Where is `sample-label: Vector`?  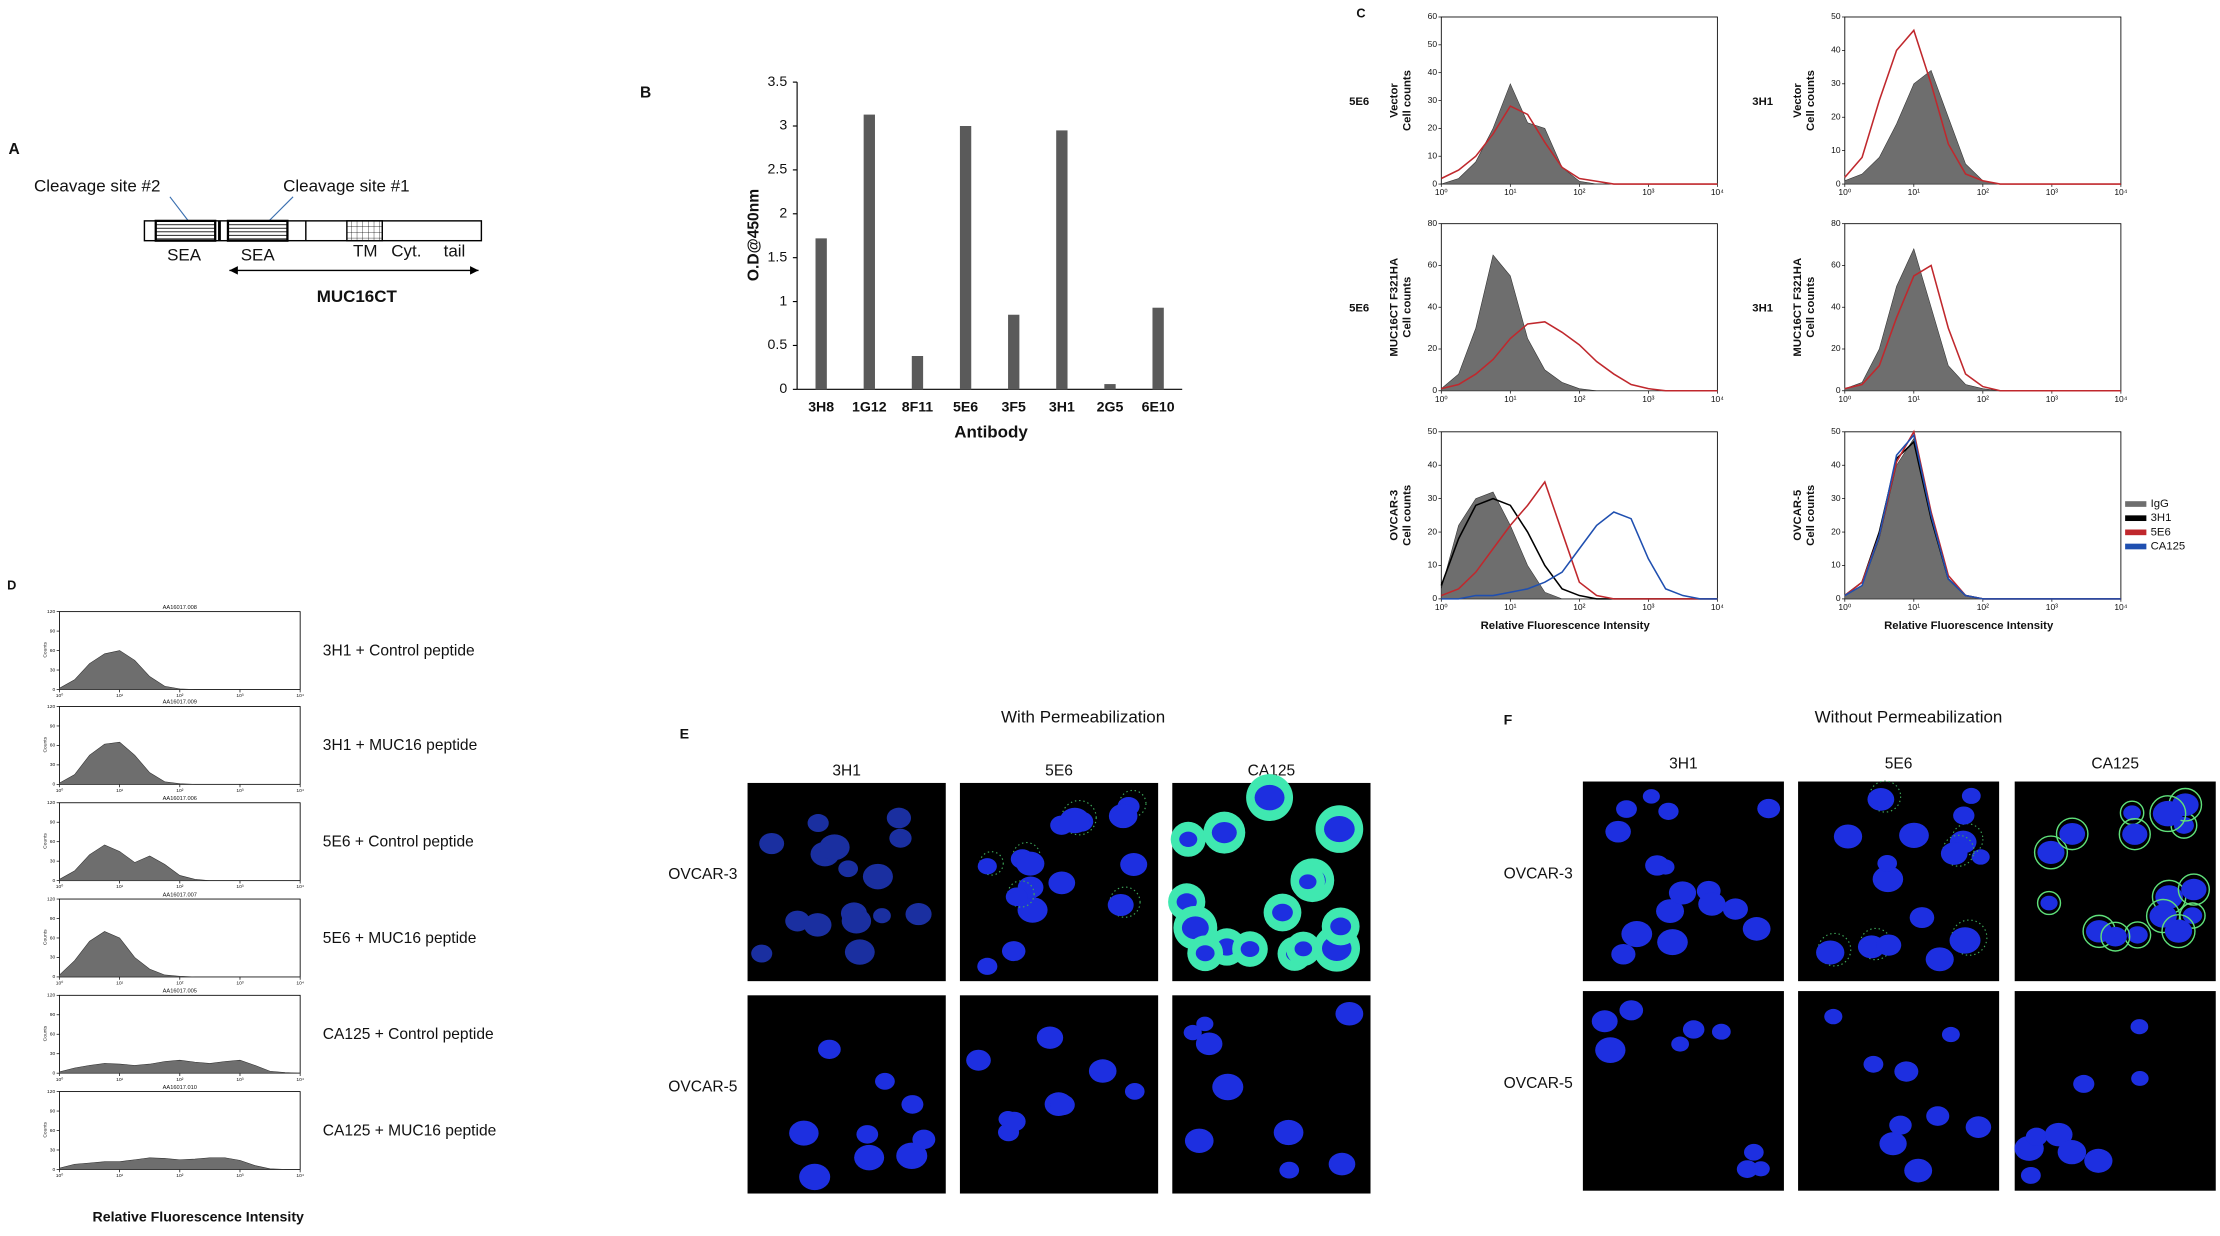
sample-label: Vector is located at coordinates (1395, 100).